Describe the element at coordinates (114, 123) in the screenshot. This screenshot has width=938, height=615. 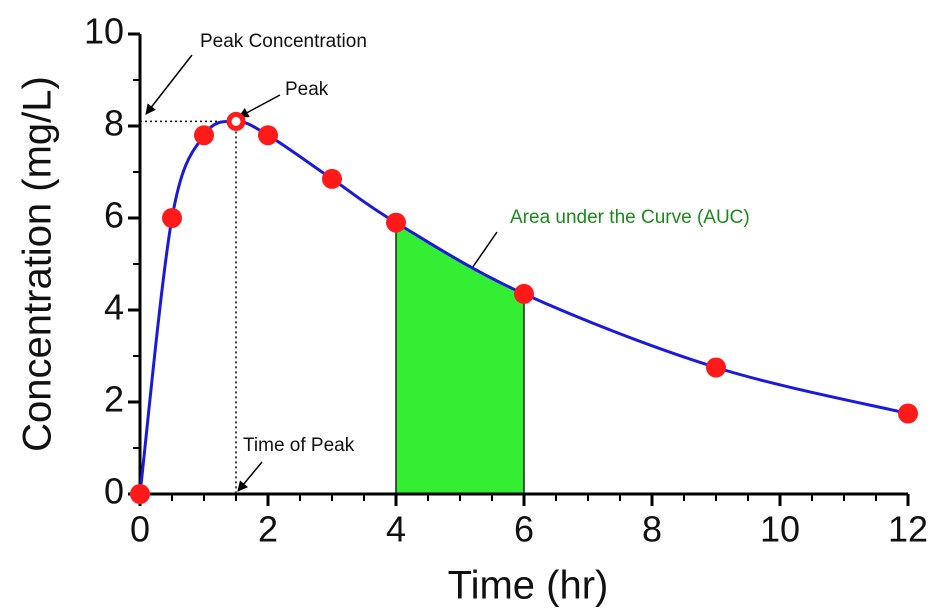
I see `y-tick-label: 8` at that location.